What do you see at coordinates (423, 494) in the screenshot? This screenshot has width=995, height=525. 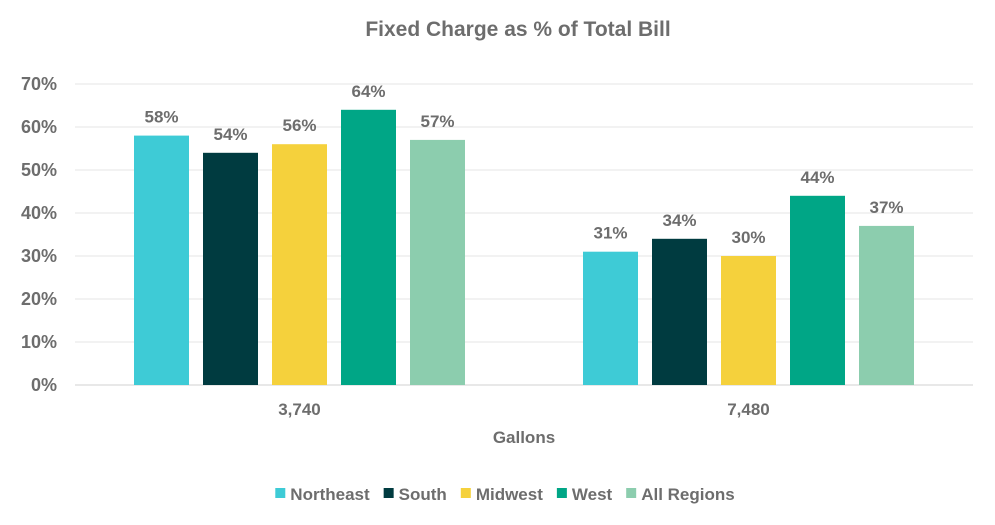 I see `legend-label: South` at bounding box center [423, 494].